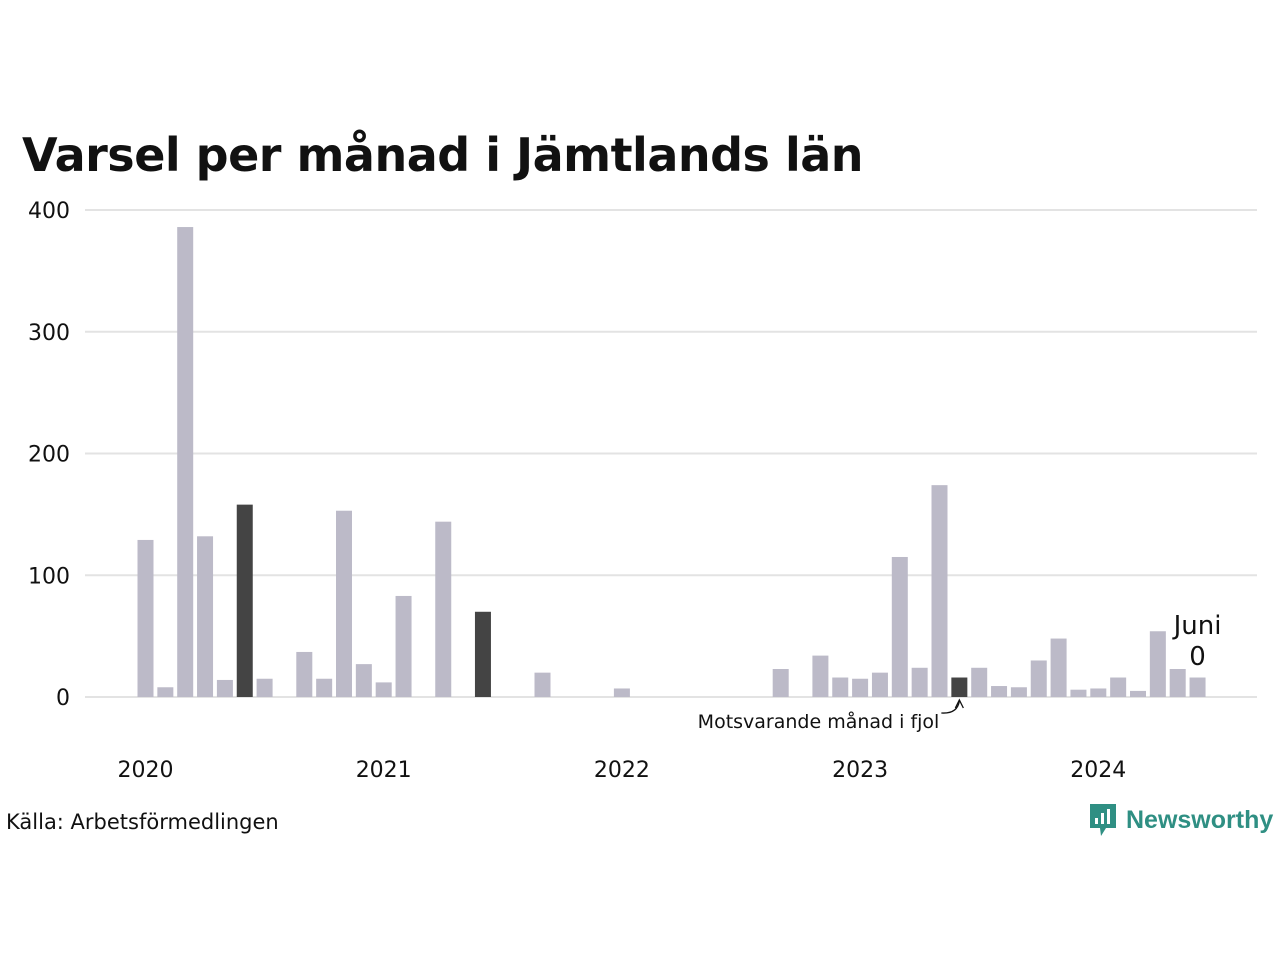  Describe the element at coordinates (950, 707) in the screenshot. I see `annotation-arrow` at that location.